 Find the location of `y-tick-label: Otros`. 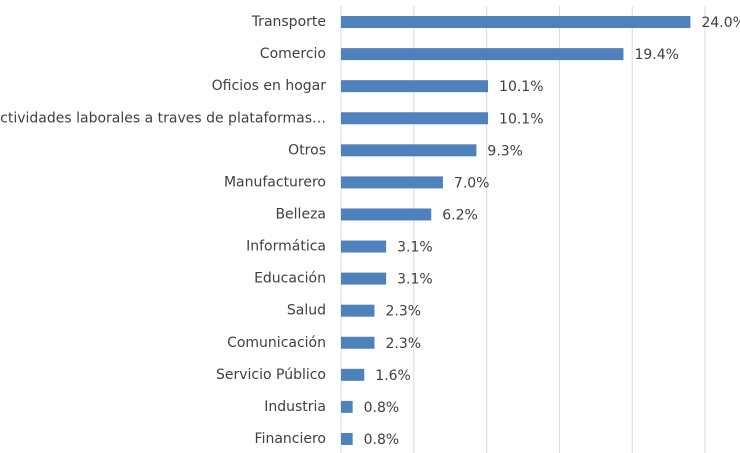

y-tick-label: Otros is located at coordinates (307, 150).